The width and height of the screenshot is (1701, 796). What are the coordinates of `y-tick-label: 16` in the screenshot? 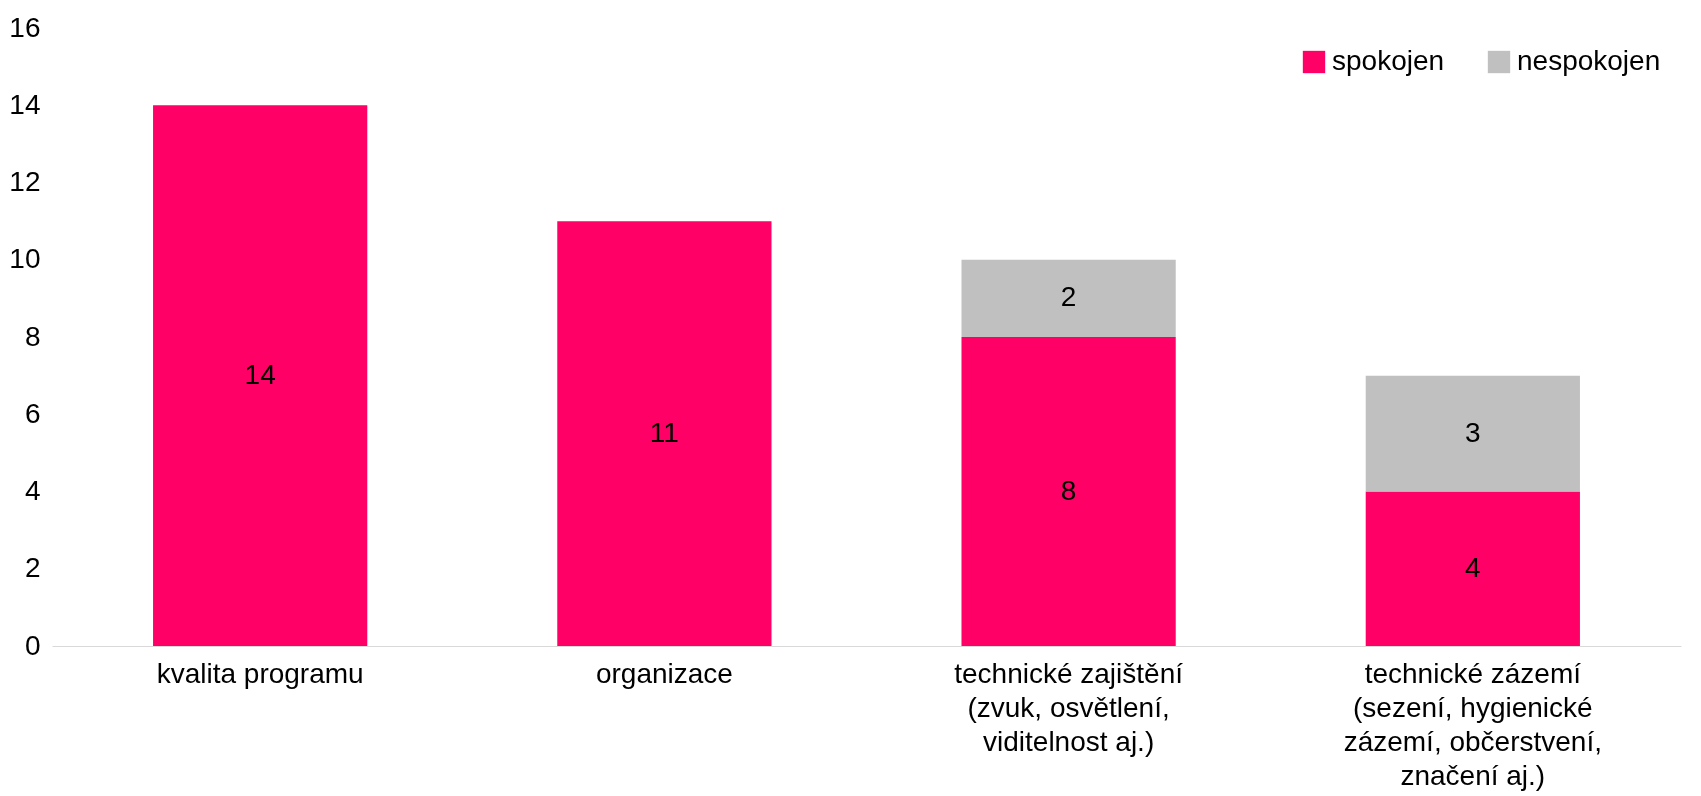 It's located at (25, 27).